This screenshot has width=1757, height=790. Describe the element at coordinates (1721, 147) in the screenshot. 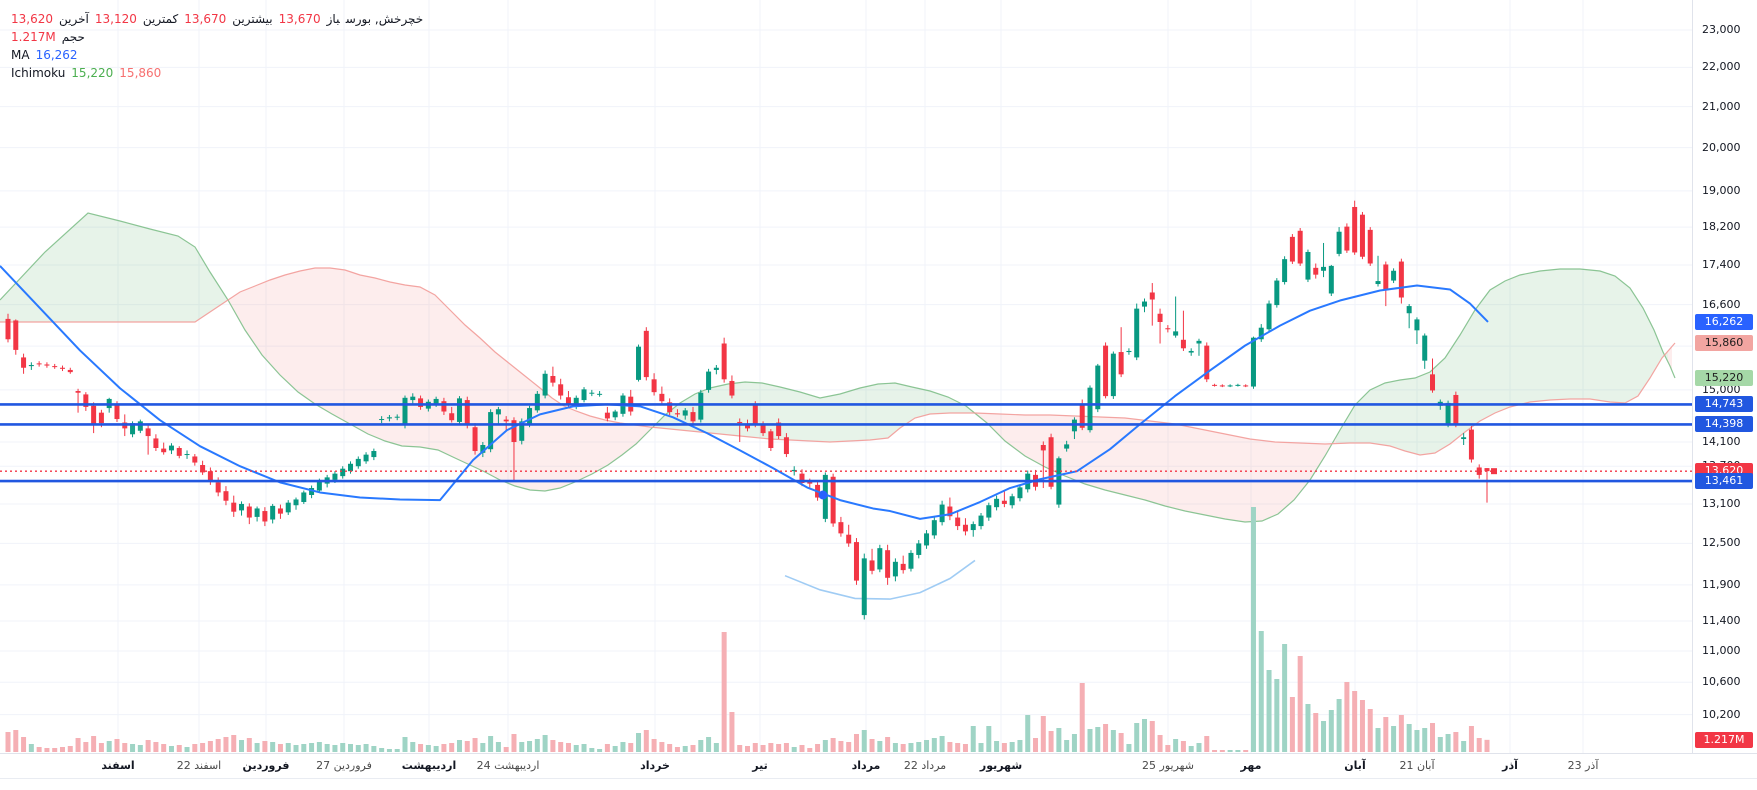

I see `price-tick-label: 20,000` at that location.